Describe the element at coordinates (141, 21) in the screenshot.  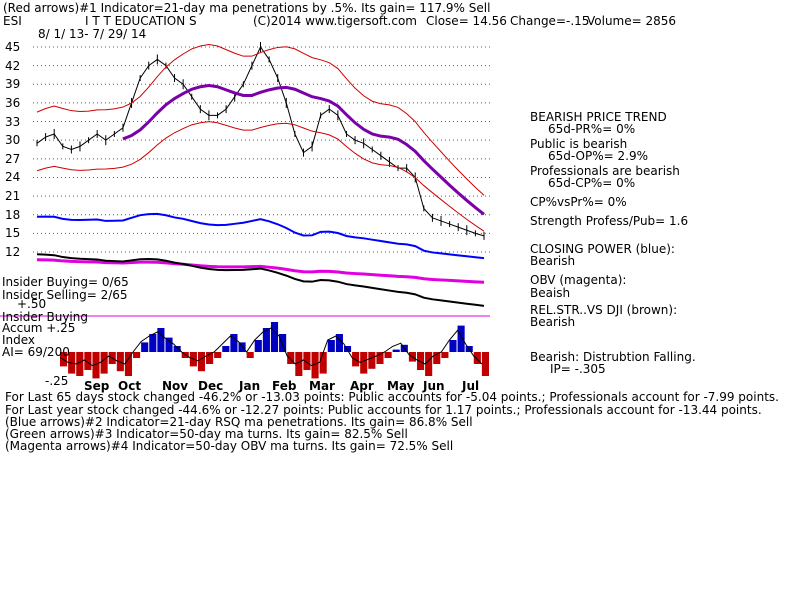
I see `company-name: I T T EDUCATION S` at that location.